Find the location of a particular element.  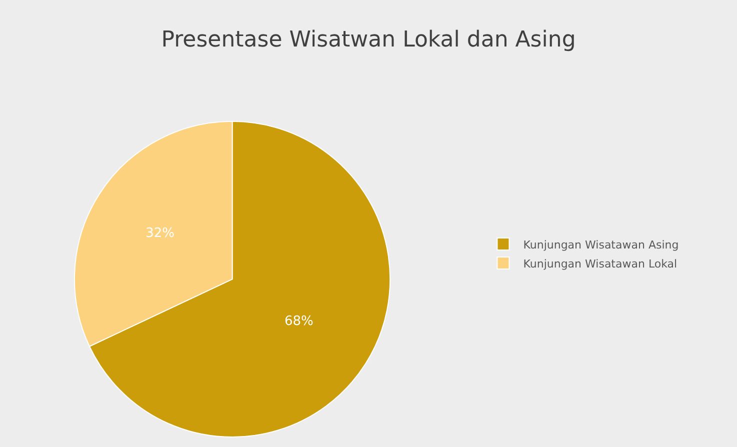

data-label: 68% is located at coordinates (299, 321).